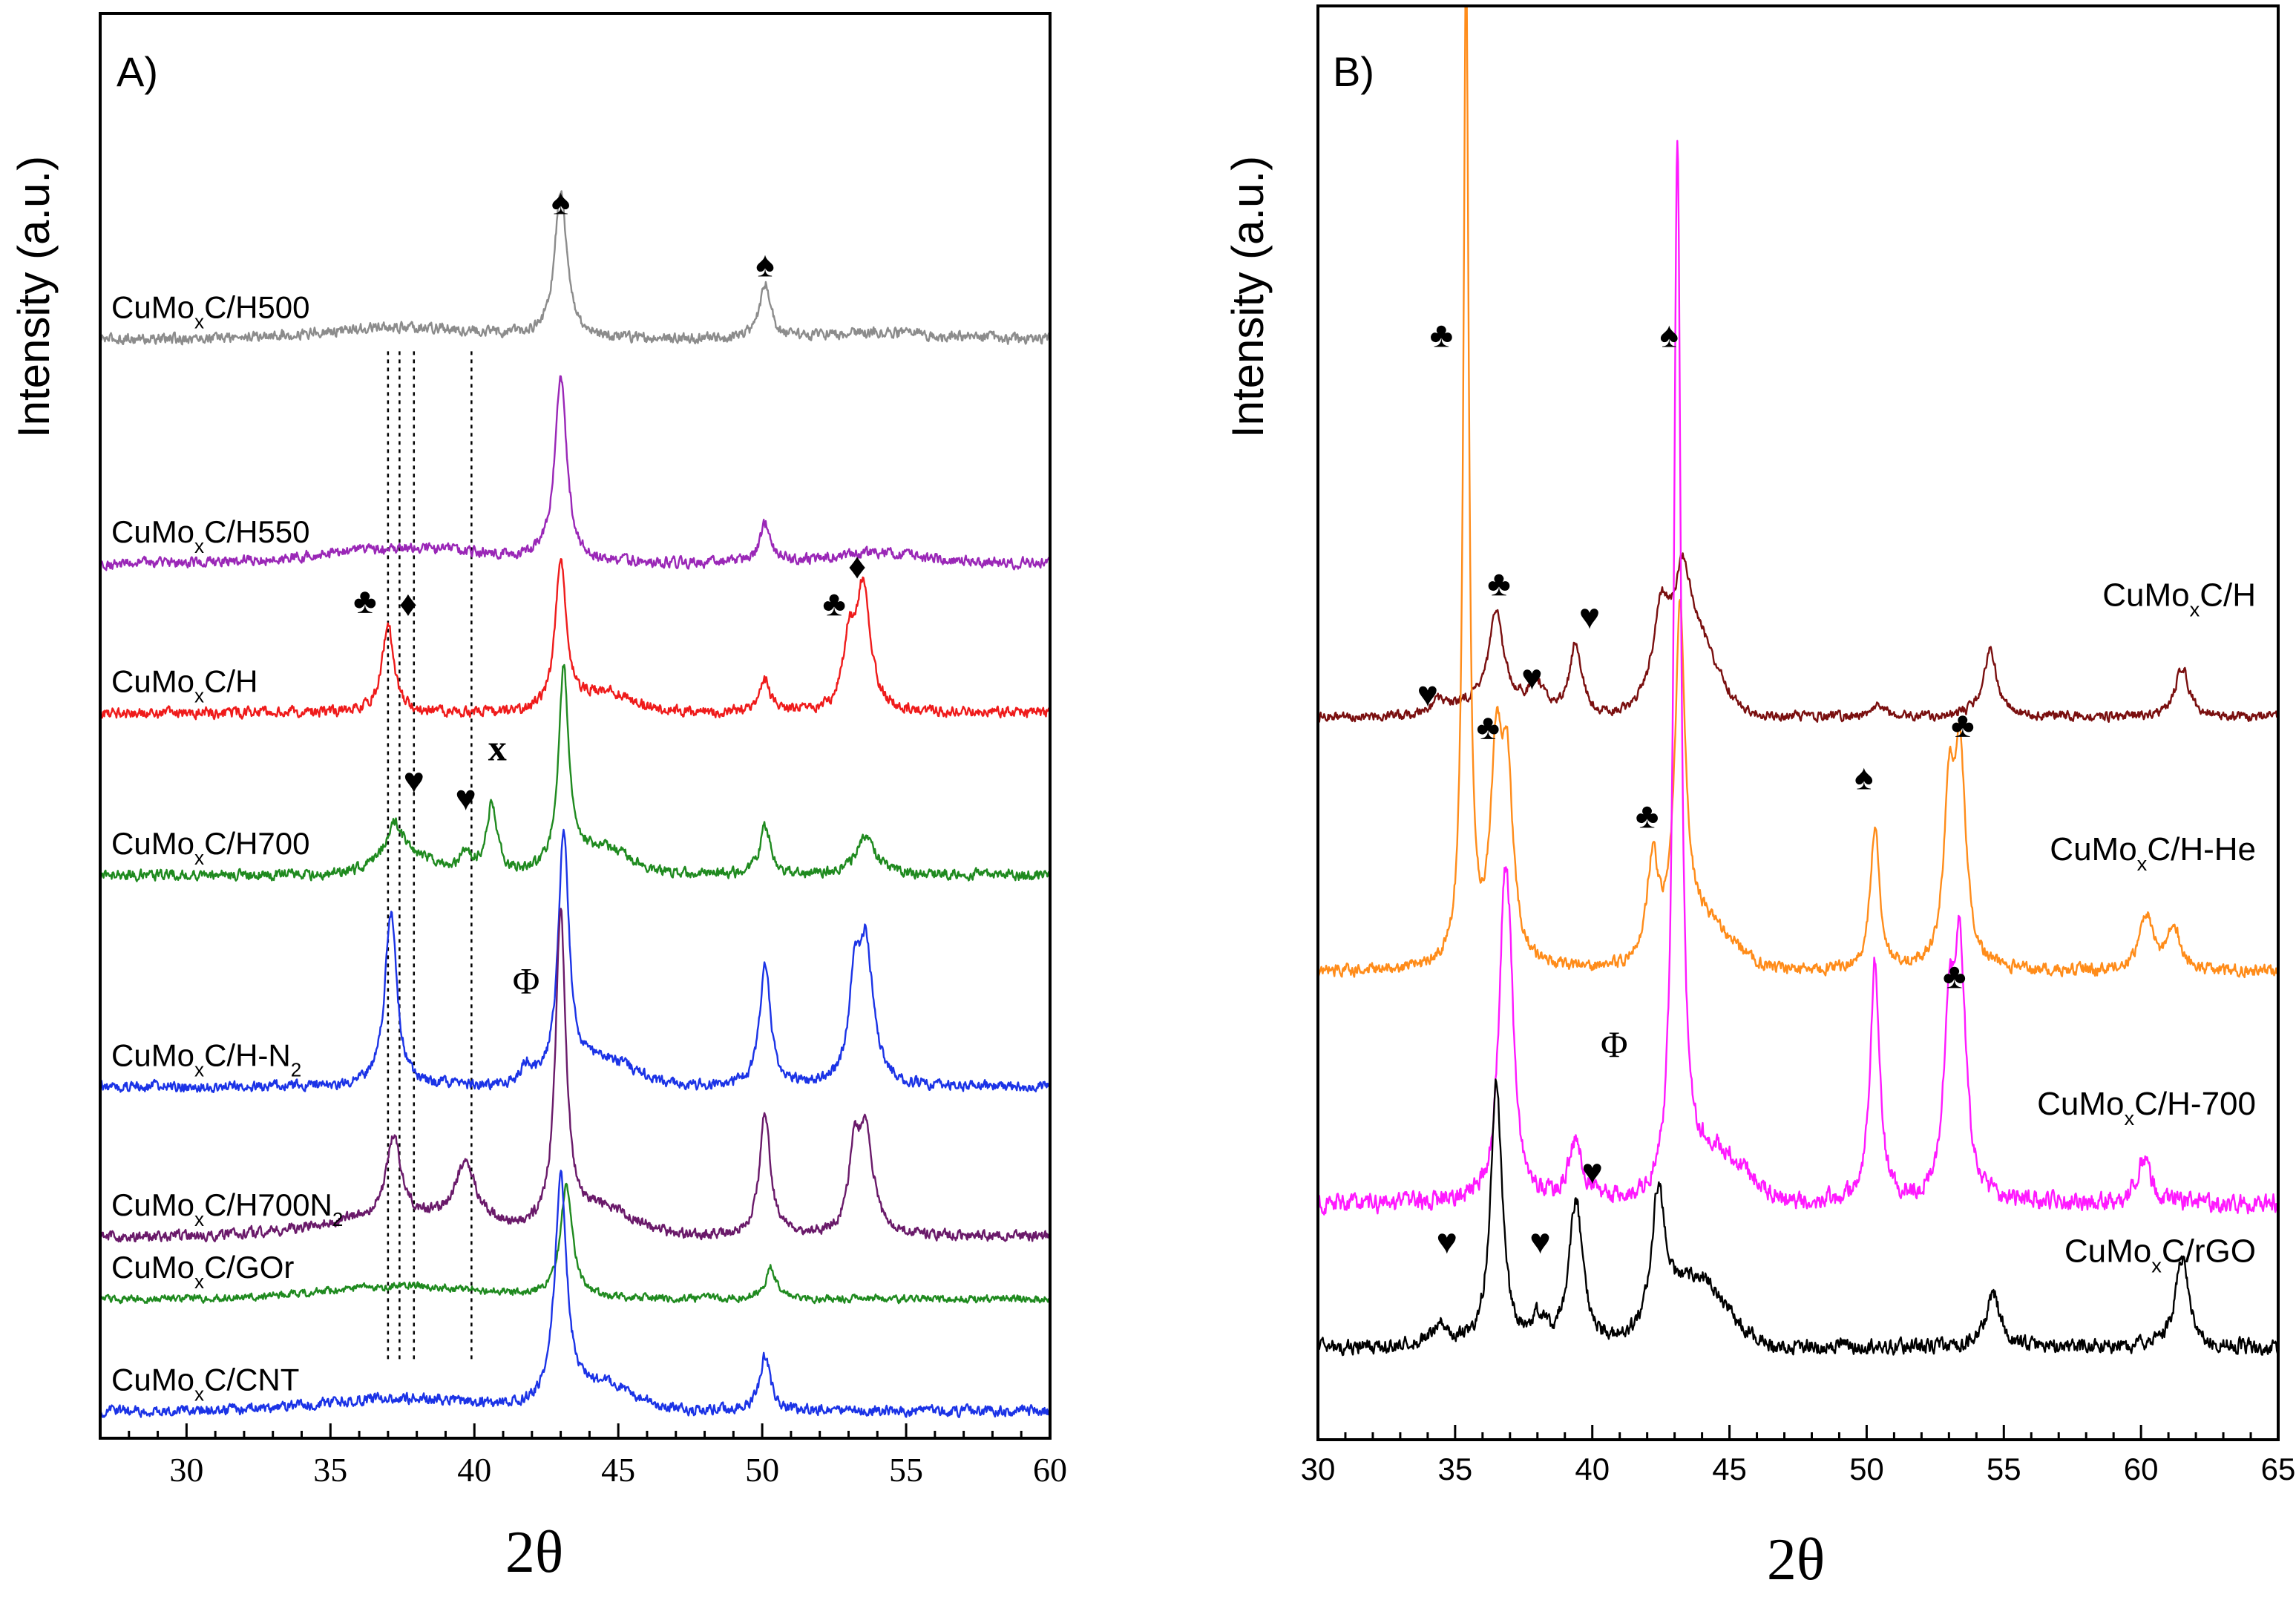 The image size is (2296, 1600). Describe the element at coordinates (1798, 1217) in the screenshot. I see `series-line-cumoxc-rgo` at that location.